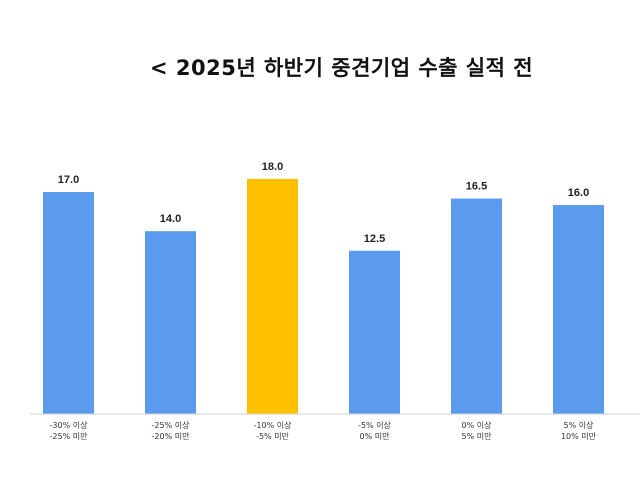 The width and height of the screenshot is (640, 480). Describe the element at coordinates (579, 436) in the screenshot. I see `x-tick-label-6-line-2: 10% 미만` at that location.